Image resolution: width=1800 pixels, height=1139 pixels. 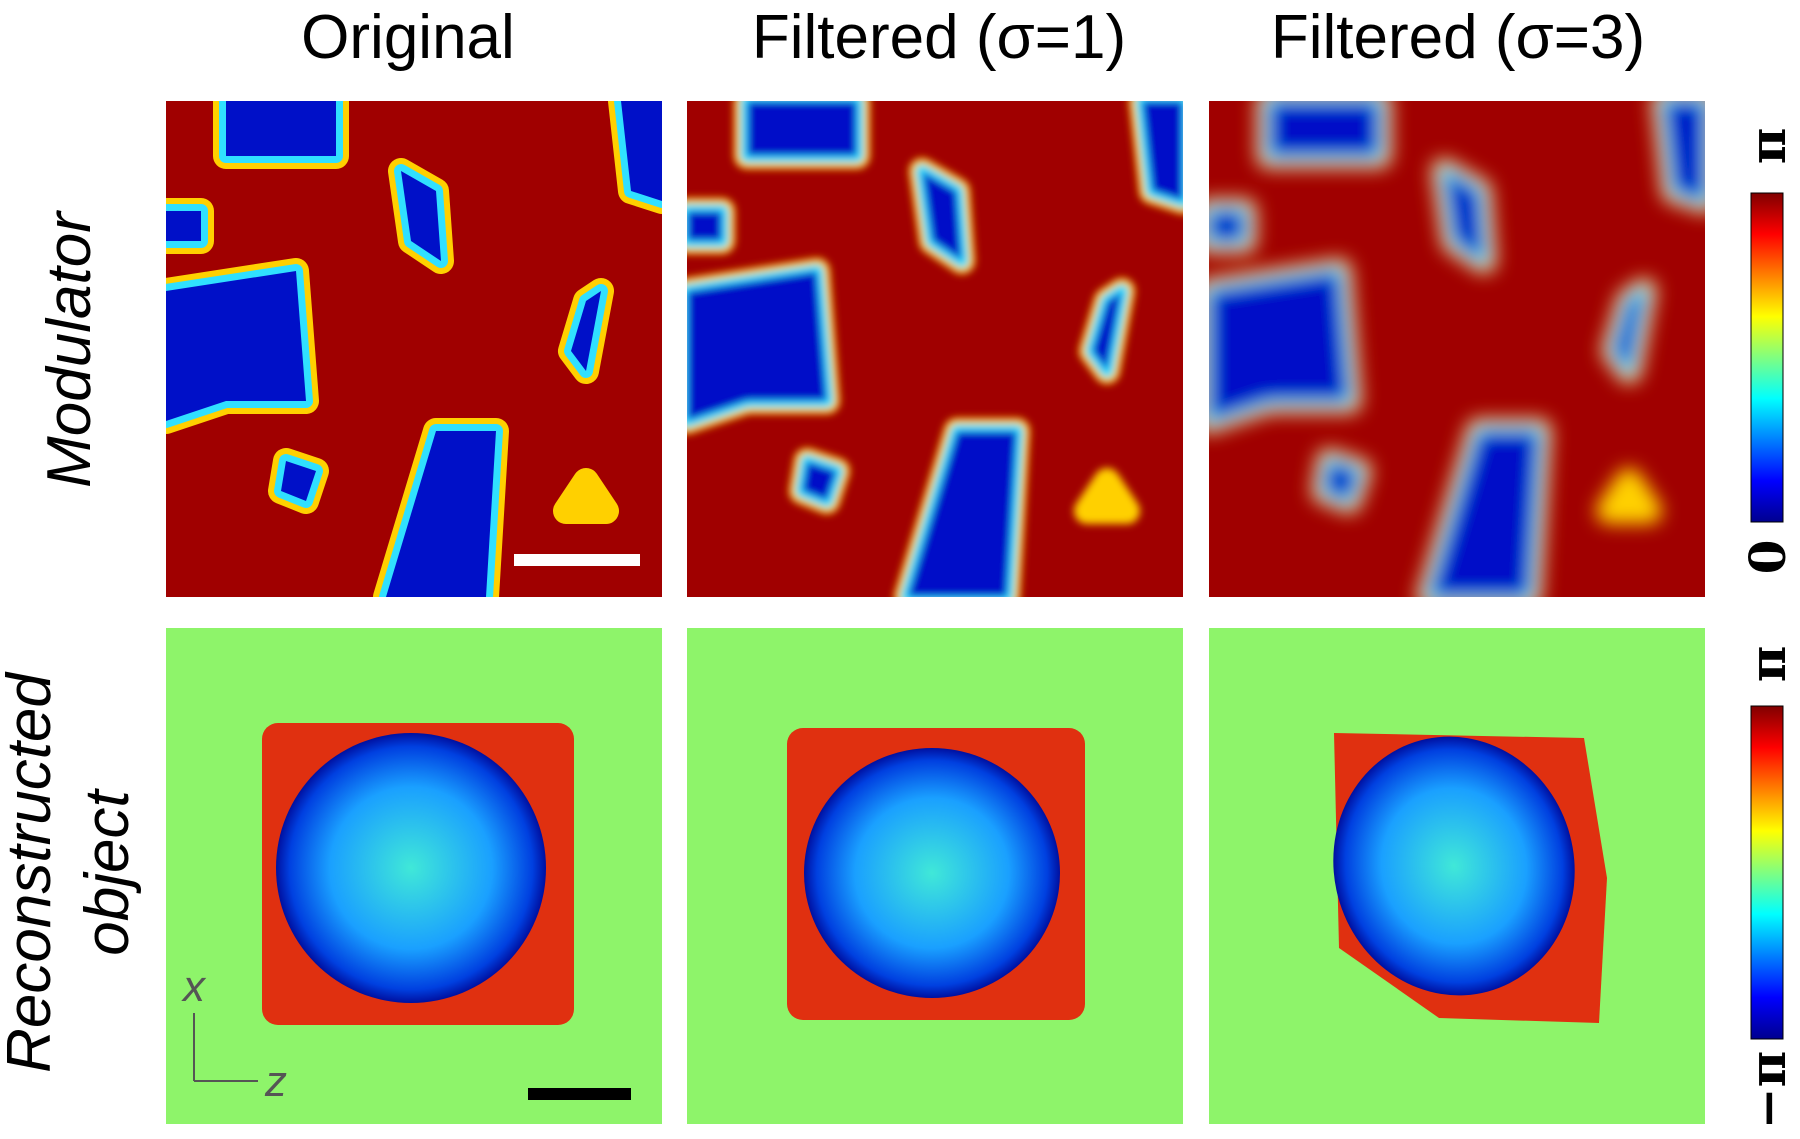 I want to click on axis-label: z, so click(x=275, y=1081).